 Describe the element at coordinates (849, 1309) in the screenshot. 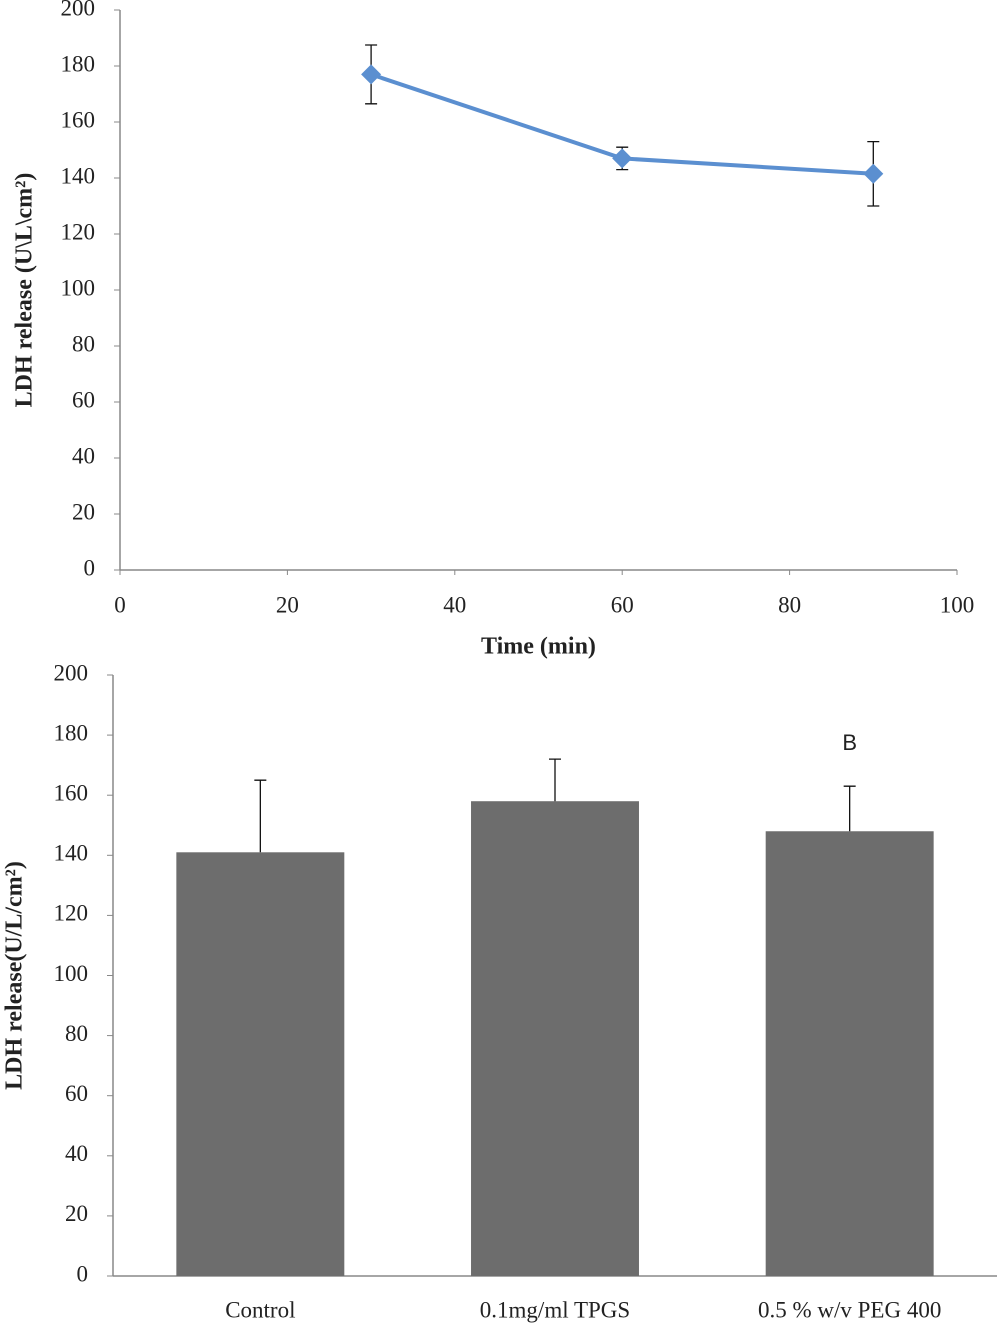

I see `x-tick-label: 0.5 % w/v PEG 400` at that location.